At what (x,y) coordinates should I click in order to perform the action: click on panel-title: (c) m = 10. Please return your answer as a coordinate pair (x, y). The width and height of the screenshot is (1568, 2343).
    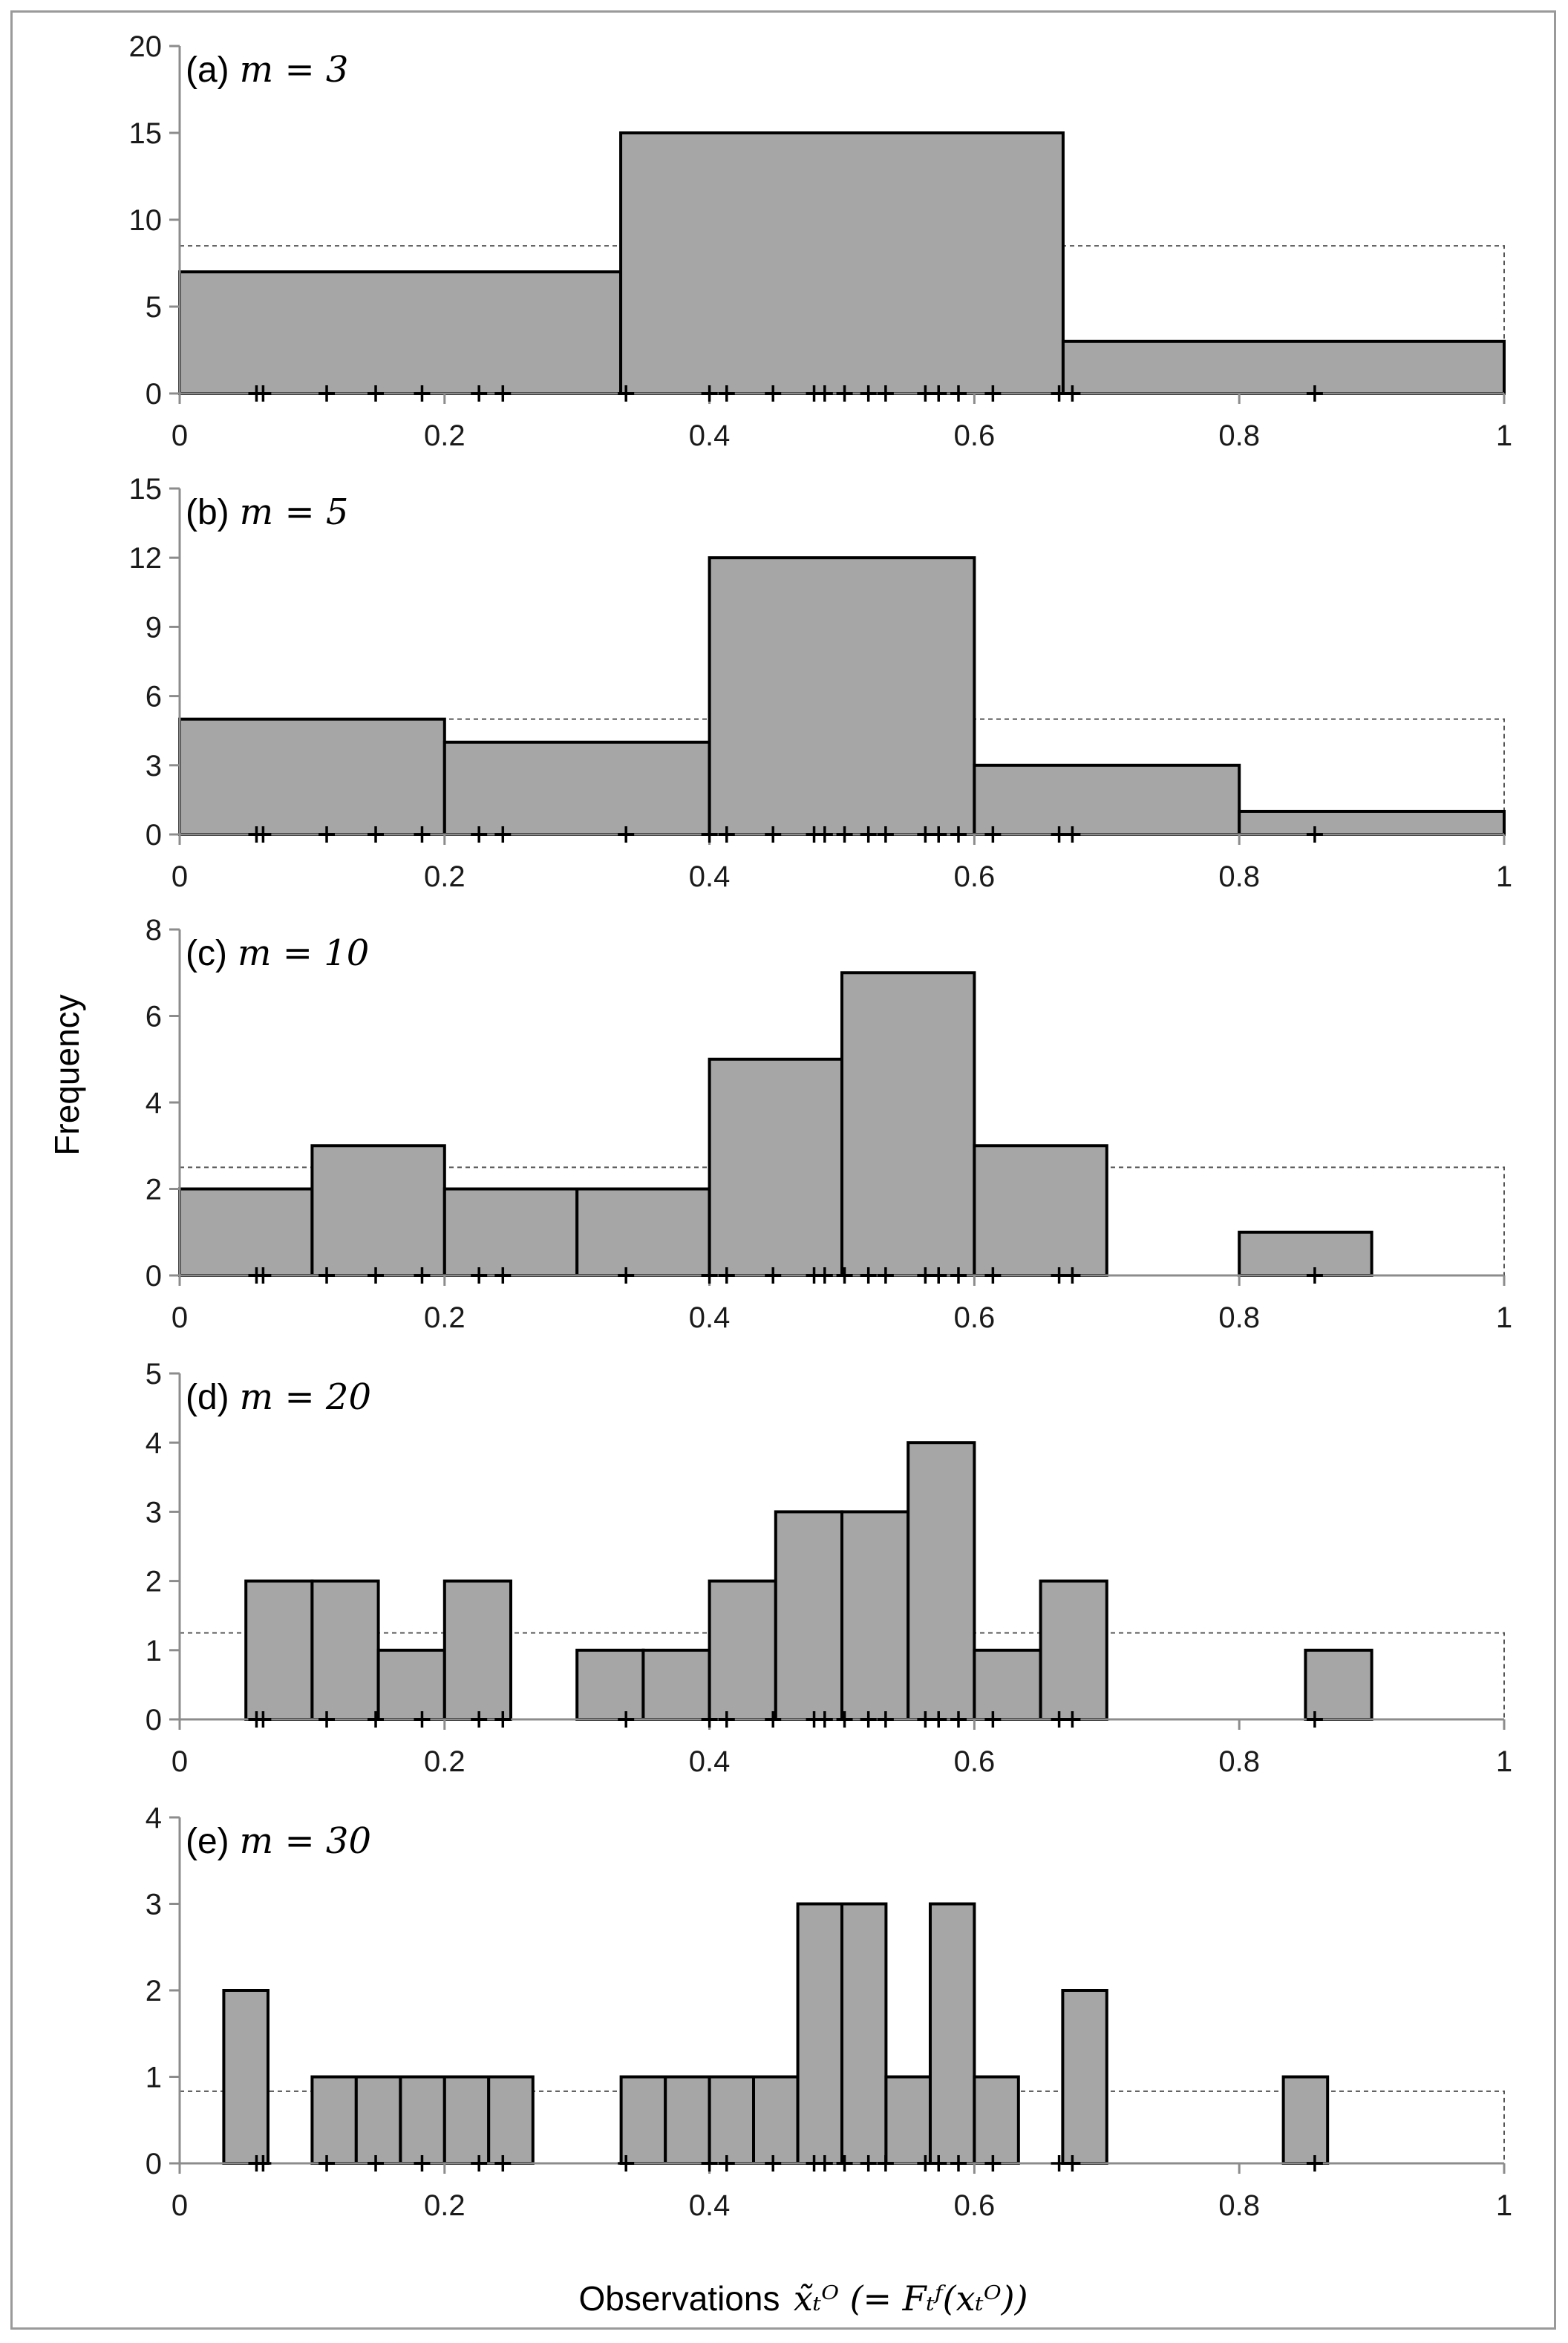
    Looking at the image, I should click on (277, 953).